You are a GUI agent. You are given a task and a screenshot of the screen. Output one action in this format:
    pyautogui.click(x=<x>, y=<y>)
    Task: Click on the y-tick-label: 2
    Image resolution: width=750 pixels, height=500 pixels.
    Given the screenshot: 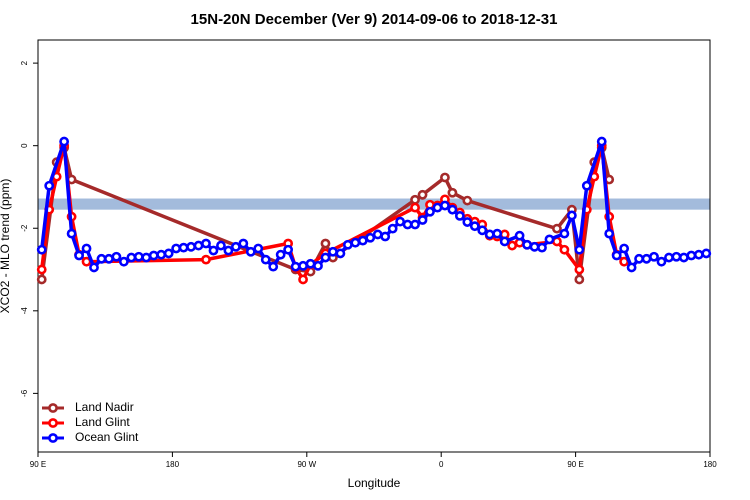 What is the action you would take?
    pyautogui.click(x=24, y=62)
    